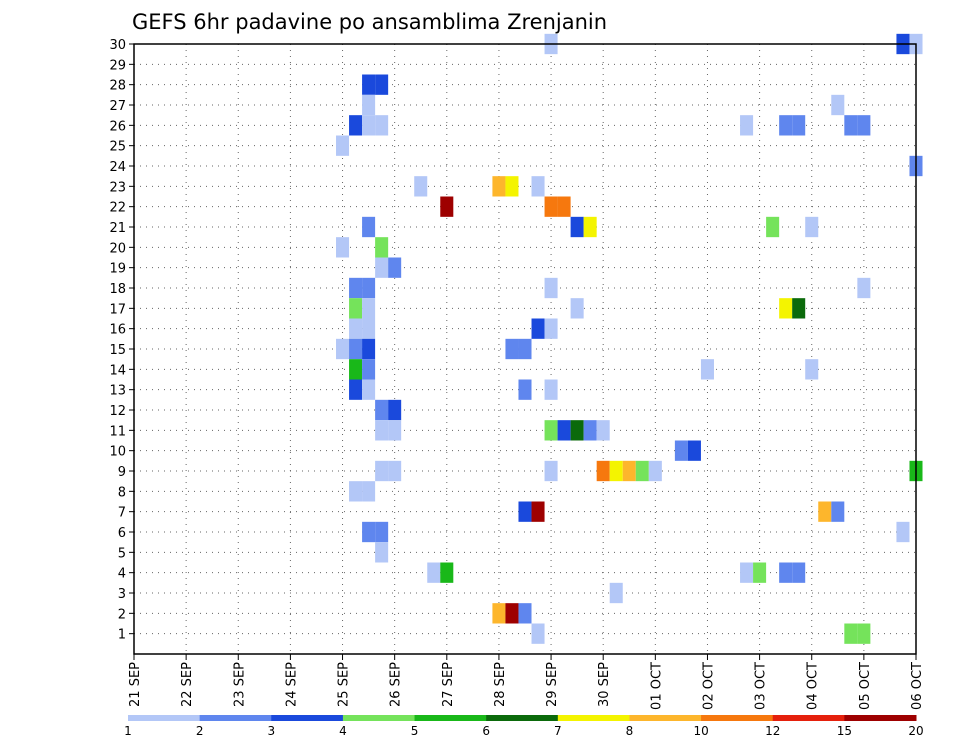 The width and height of the screenshot is (960, 746). Describe the element at coordinates (117, 147) in the screenshot. I see `y-tick-label: 25` at that location.